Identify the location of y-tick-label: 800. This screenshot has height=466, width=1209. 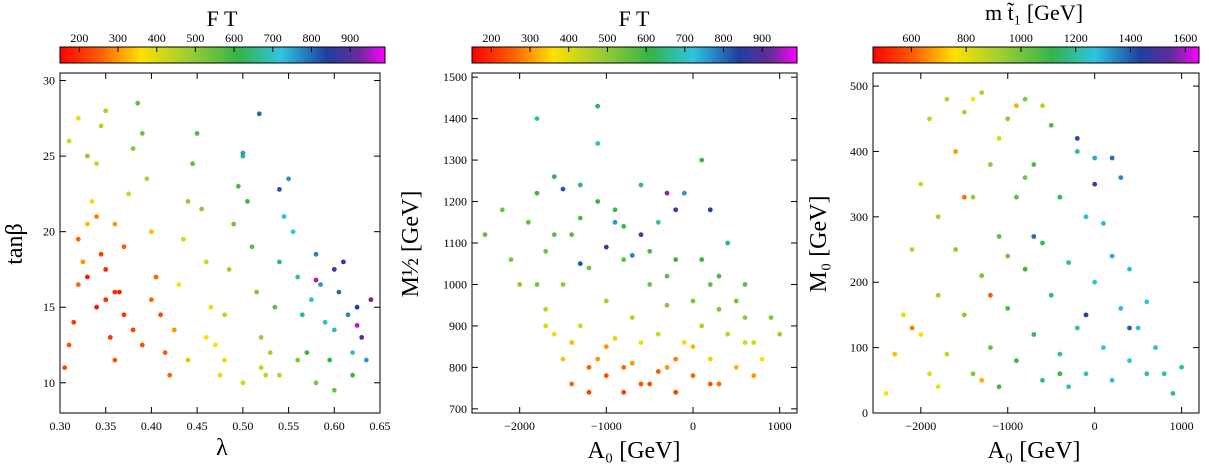
(458, 367).